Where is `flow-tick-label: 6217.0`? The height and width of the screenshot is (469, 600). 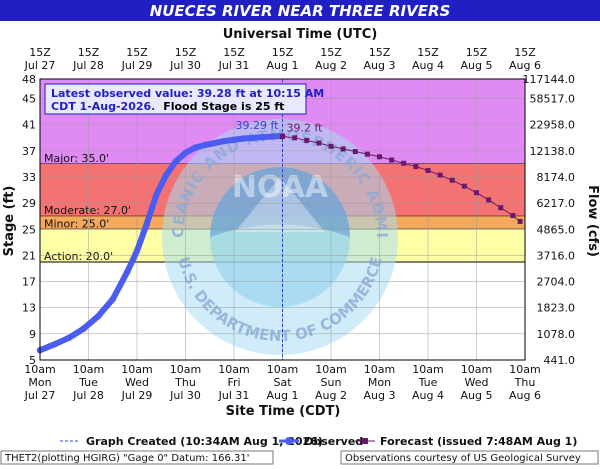 flow-tick-label: 6217.0 is located at coordinates (556, 203).